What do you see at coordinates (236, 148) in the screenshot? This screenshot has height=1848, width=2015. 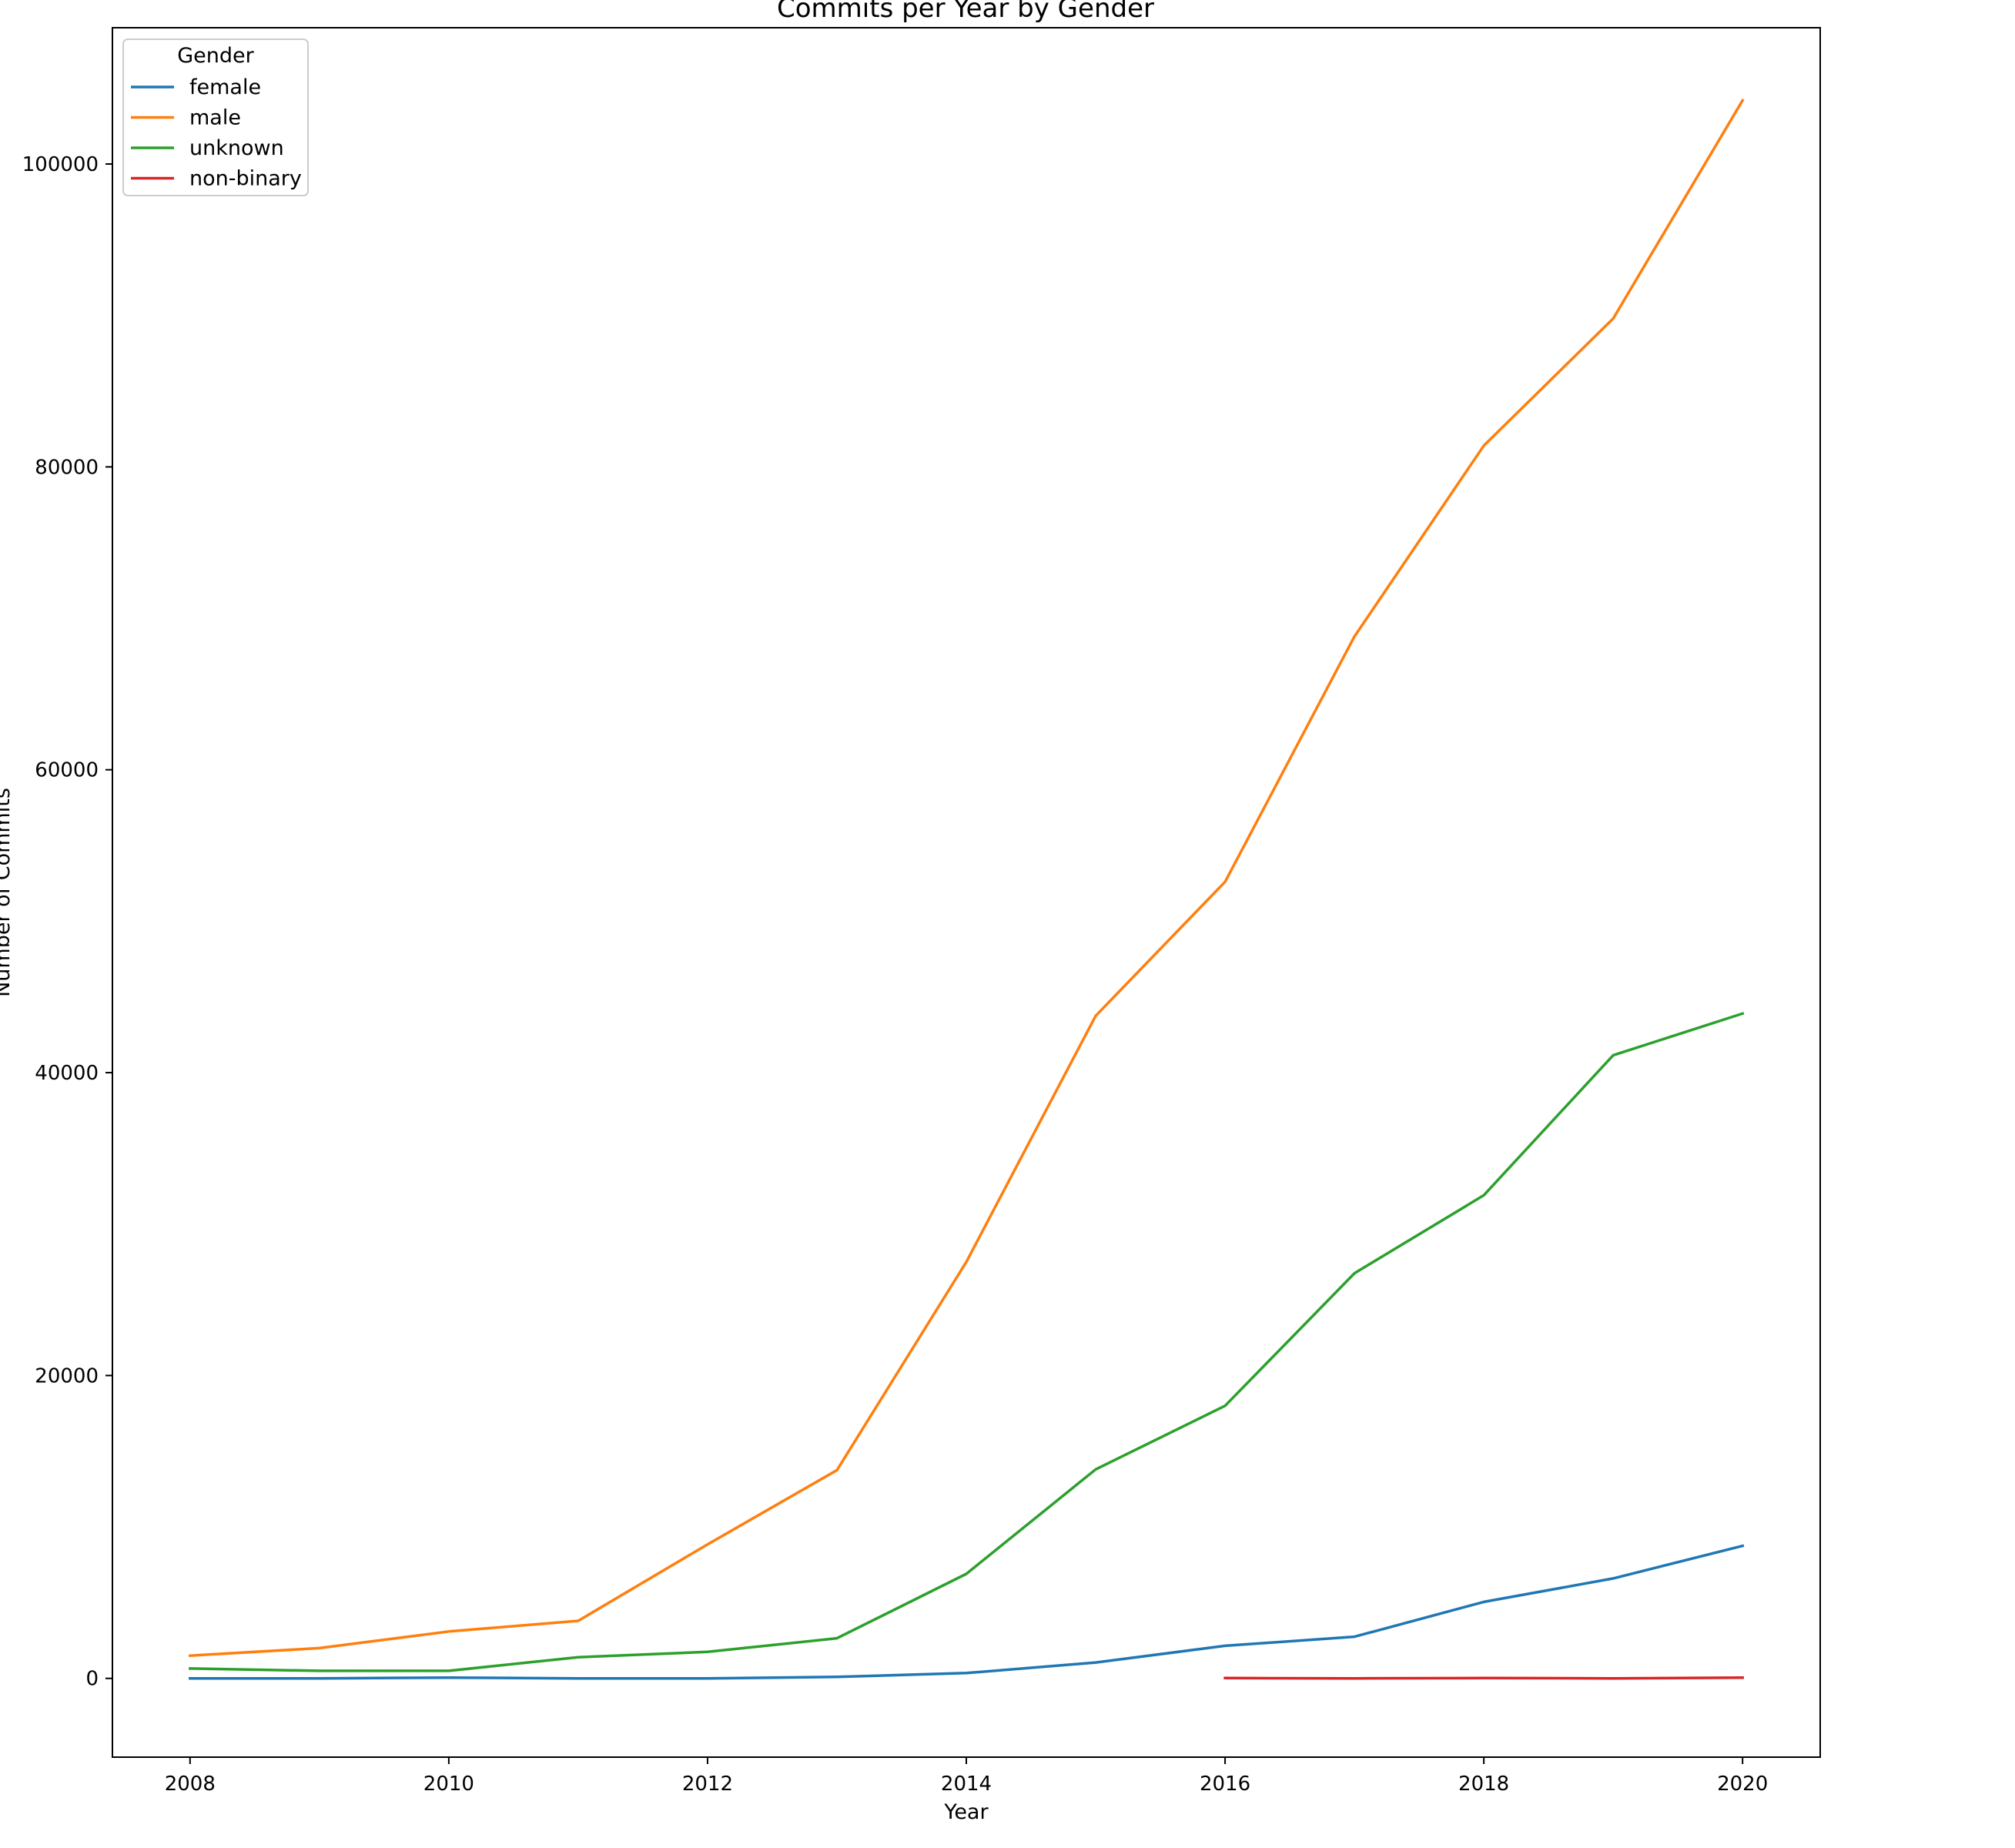 I see `legend-label-unknown: unknown` at bounding box center [236, 148].